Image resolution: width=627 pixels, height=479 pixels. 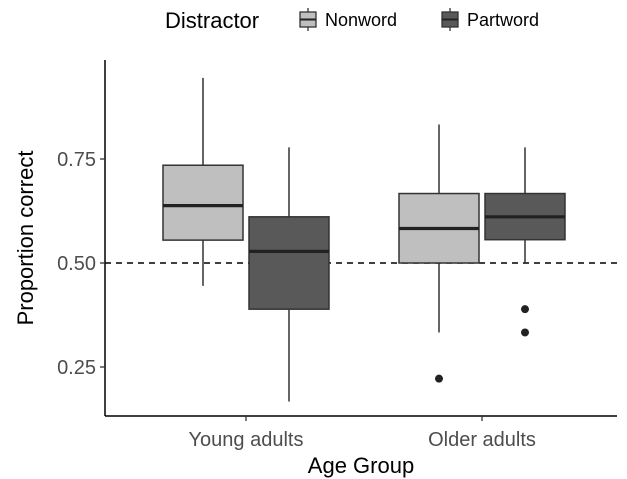 What do you see at coordinates (362, 433) in the screenshot?
I see `x-axis-ticks: Young adults Older adults` at bounding box center [362, 433].